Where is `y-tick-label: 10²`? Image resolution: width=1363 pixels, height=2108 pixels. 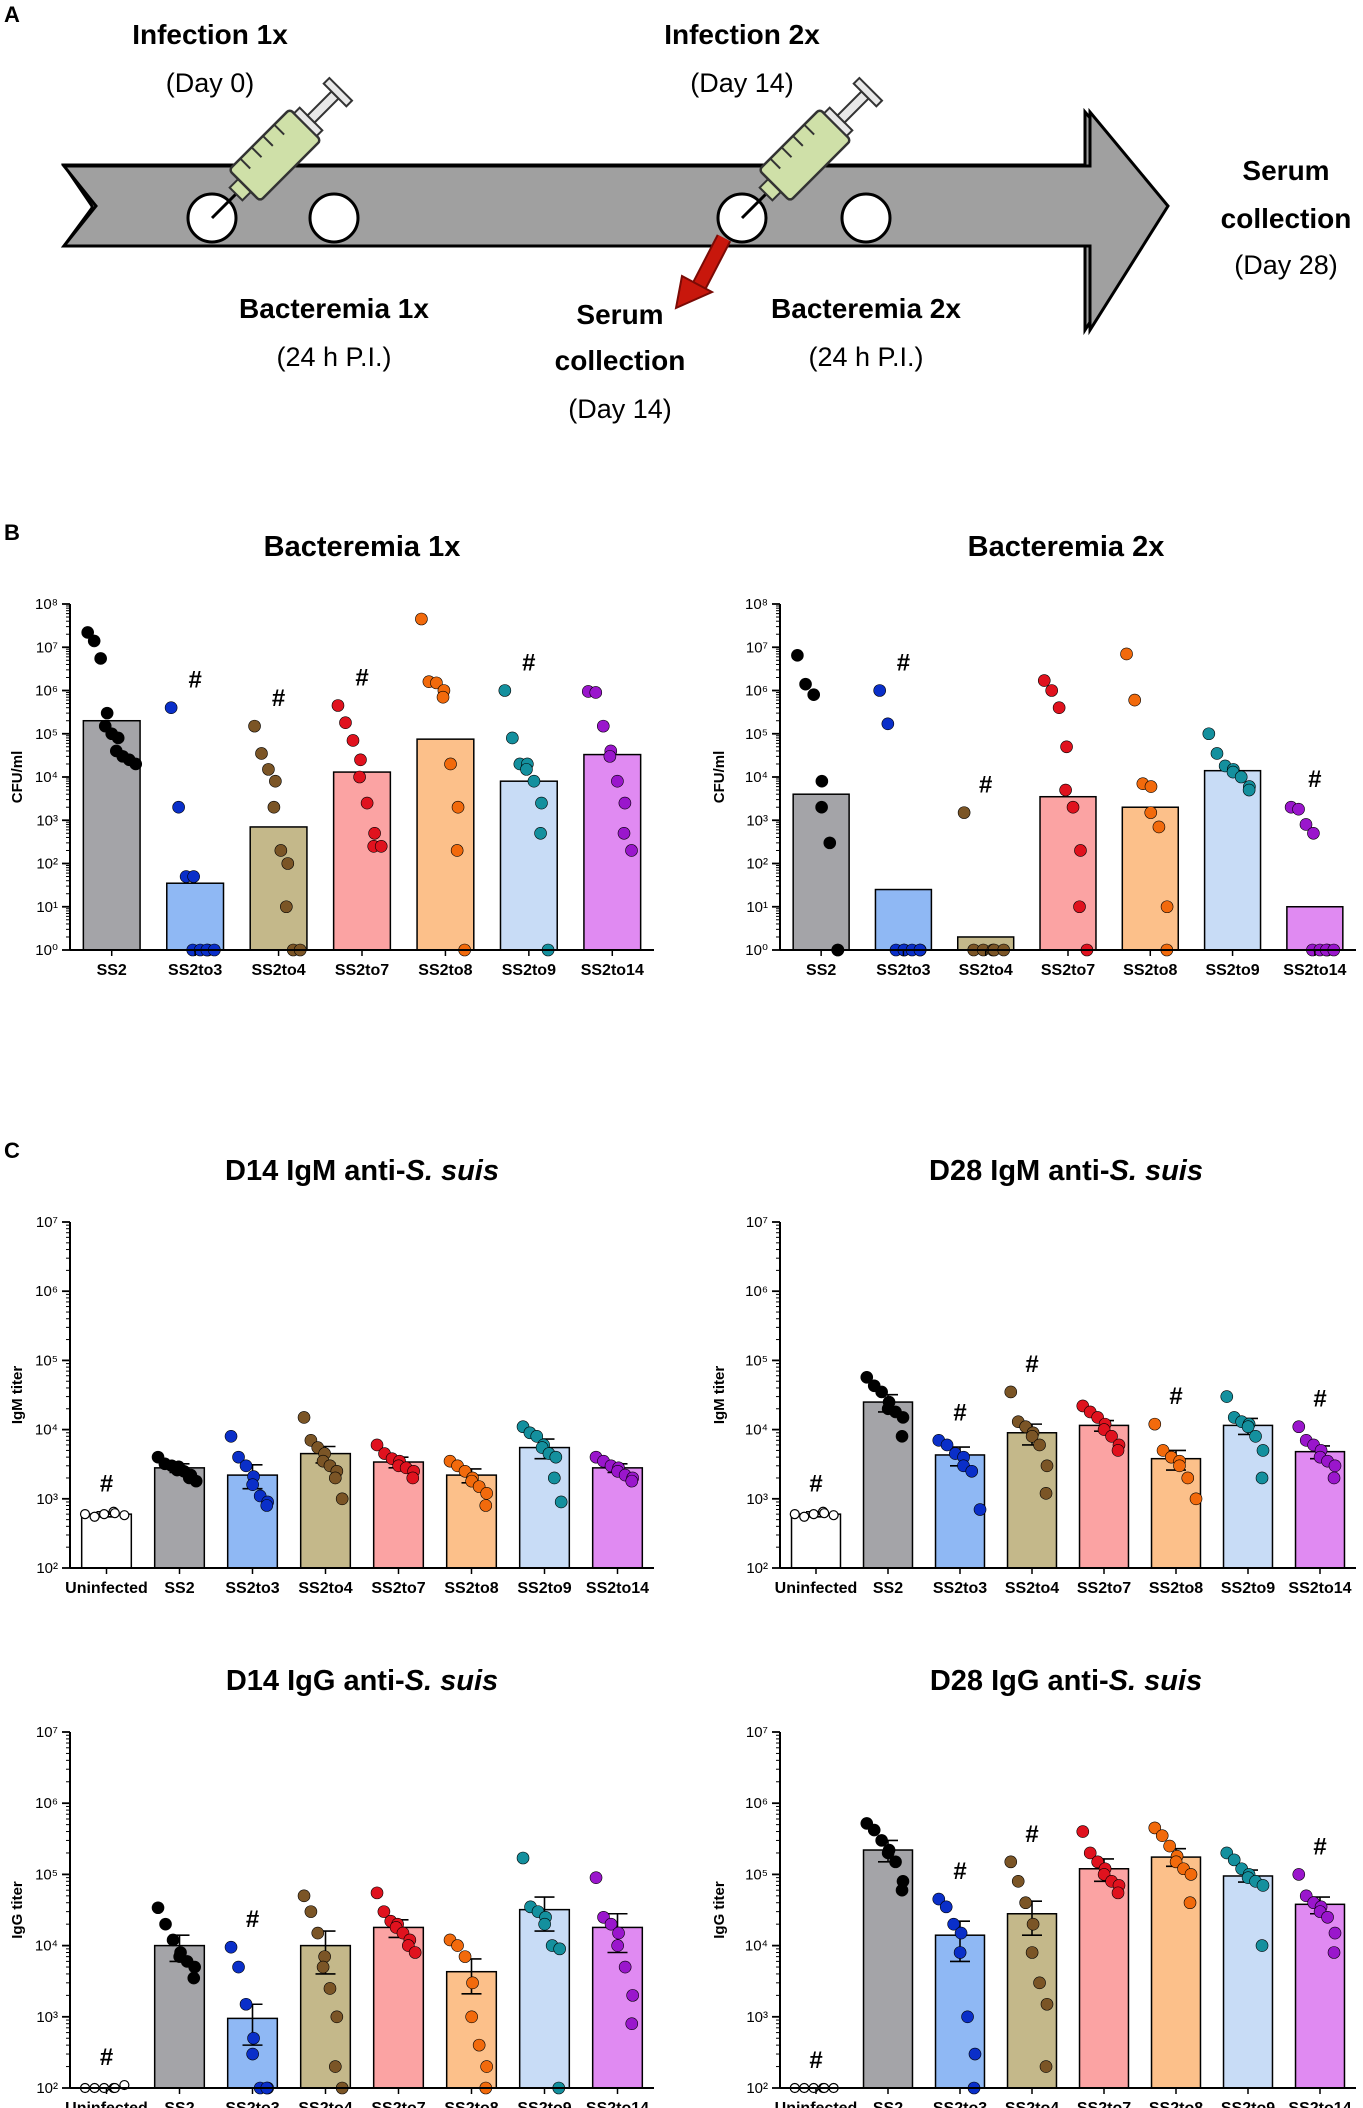
y-tick-label: 10² is located at coordinates (47, 864).